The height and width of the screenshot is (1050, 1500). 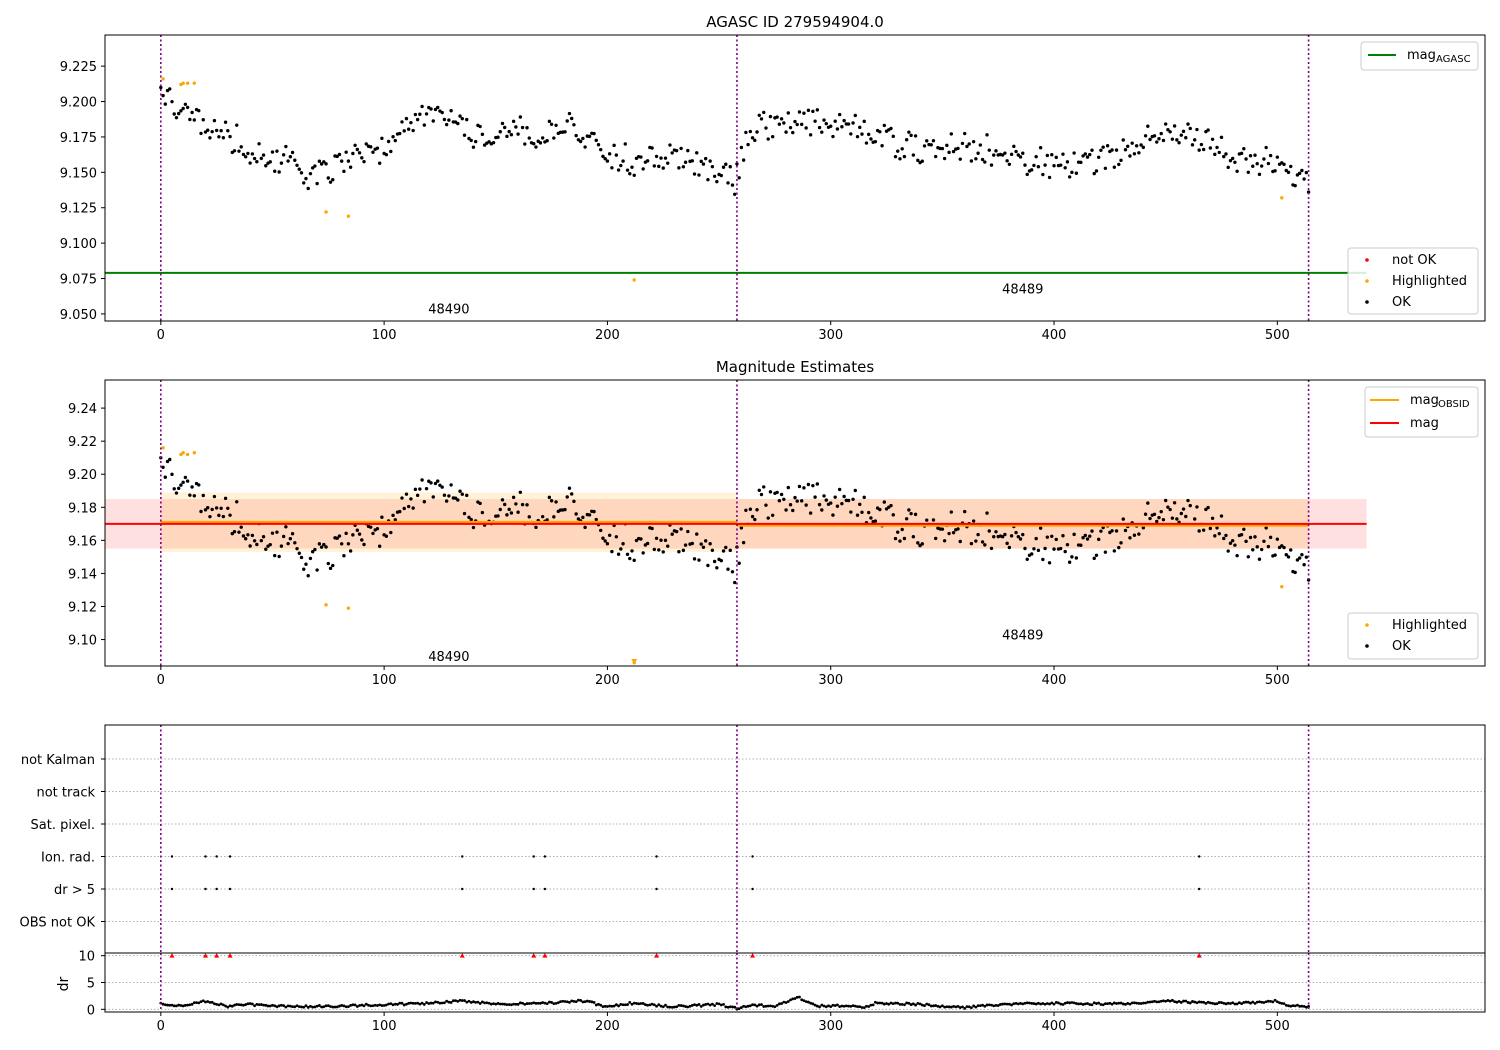 What do you see at coordinates (1454, 404) in the screenshot?
I see `legend-sub: OBSID` at bounding box center [1454, 404].